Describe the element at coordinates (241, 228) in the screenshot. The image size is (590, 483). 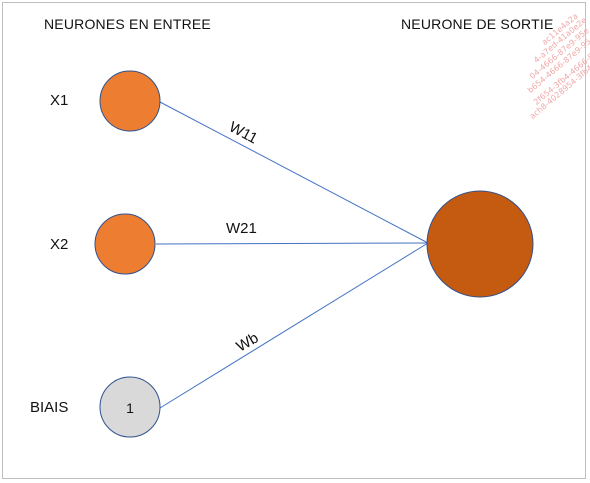
I see `weight-label-w21: W21` at that location.